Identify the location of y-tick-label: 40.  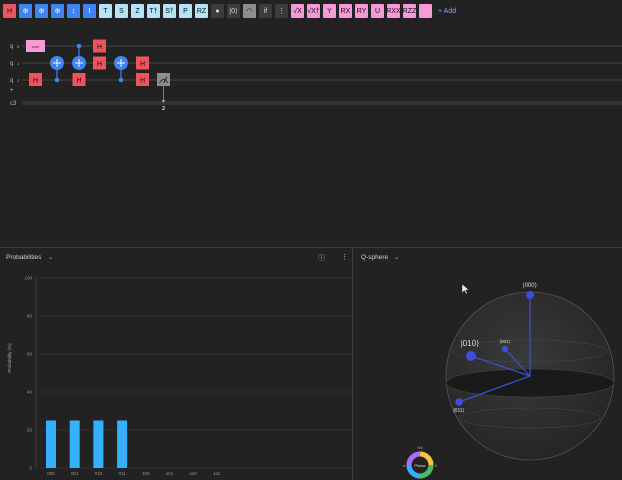
(30, 392).